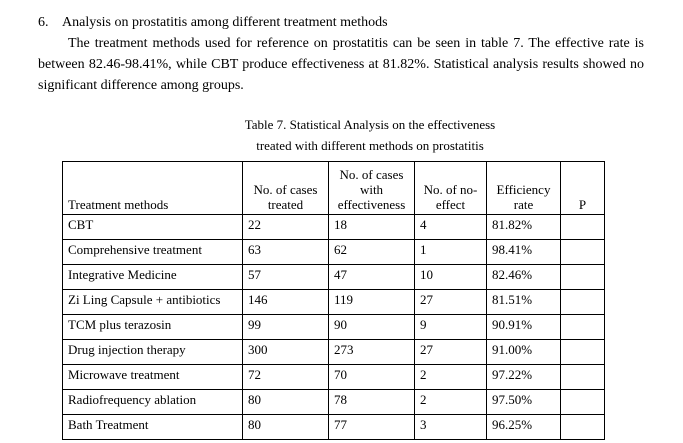 This screenshot has width=683, height=443. Describe the element at coordinates (523, 302) in the screenshot. I see `cell-efficiency-rate: 81.51%` at that location.